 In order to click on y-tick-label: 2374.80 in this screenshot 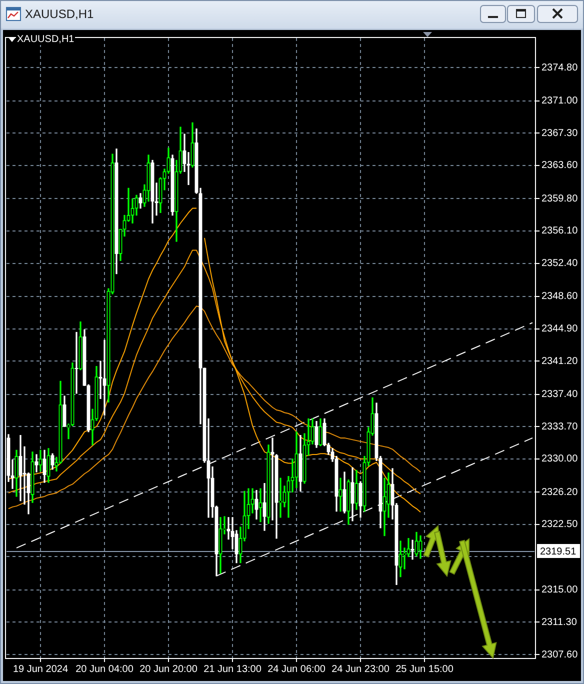, I will do `click(560, 68)`.